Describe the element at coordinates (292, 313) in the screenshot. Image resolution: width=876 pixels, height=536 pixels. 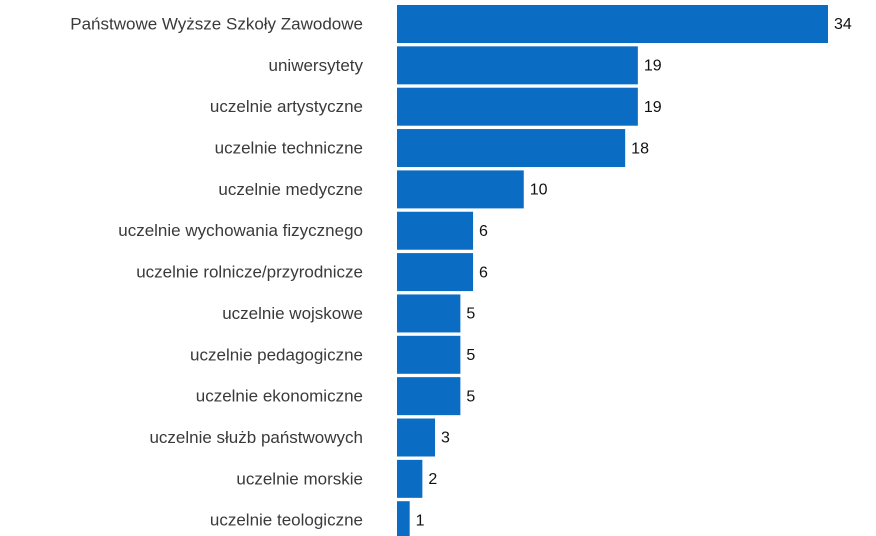
I see `category-label: uczelnie wojskowe` at that location.